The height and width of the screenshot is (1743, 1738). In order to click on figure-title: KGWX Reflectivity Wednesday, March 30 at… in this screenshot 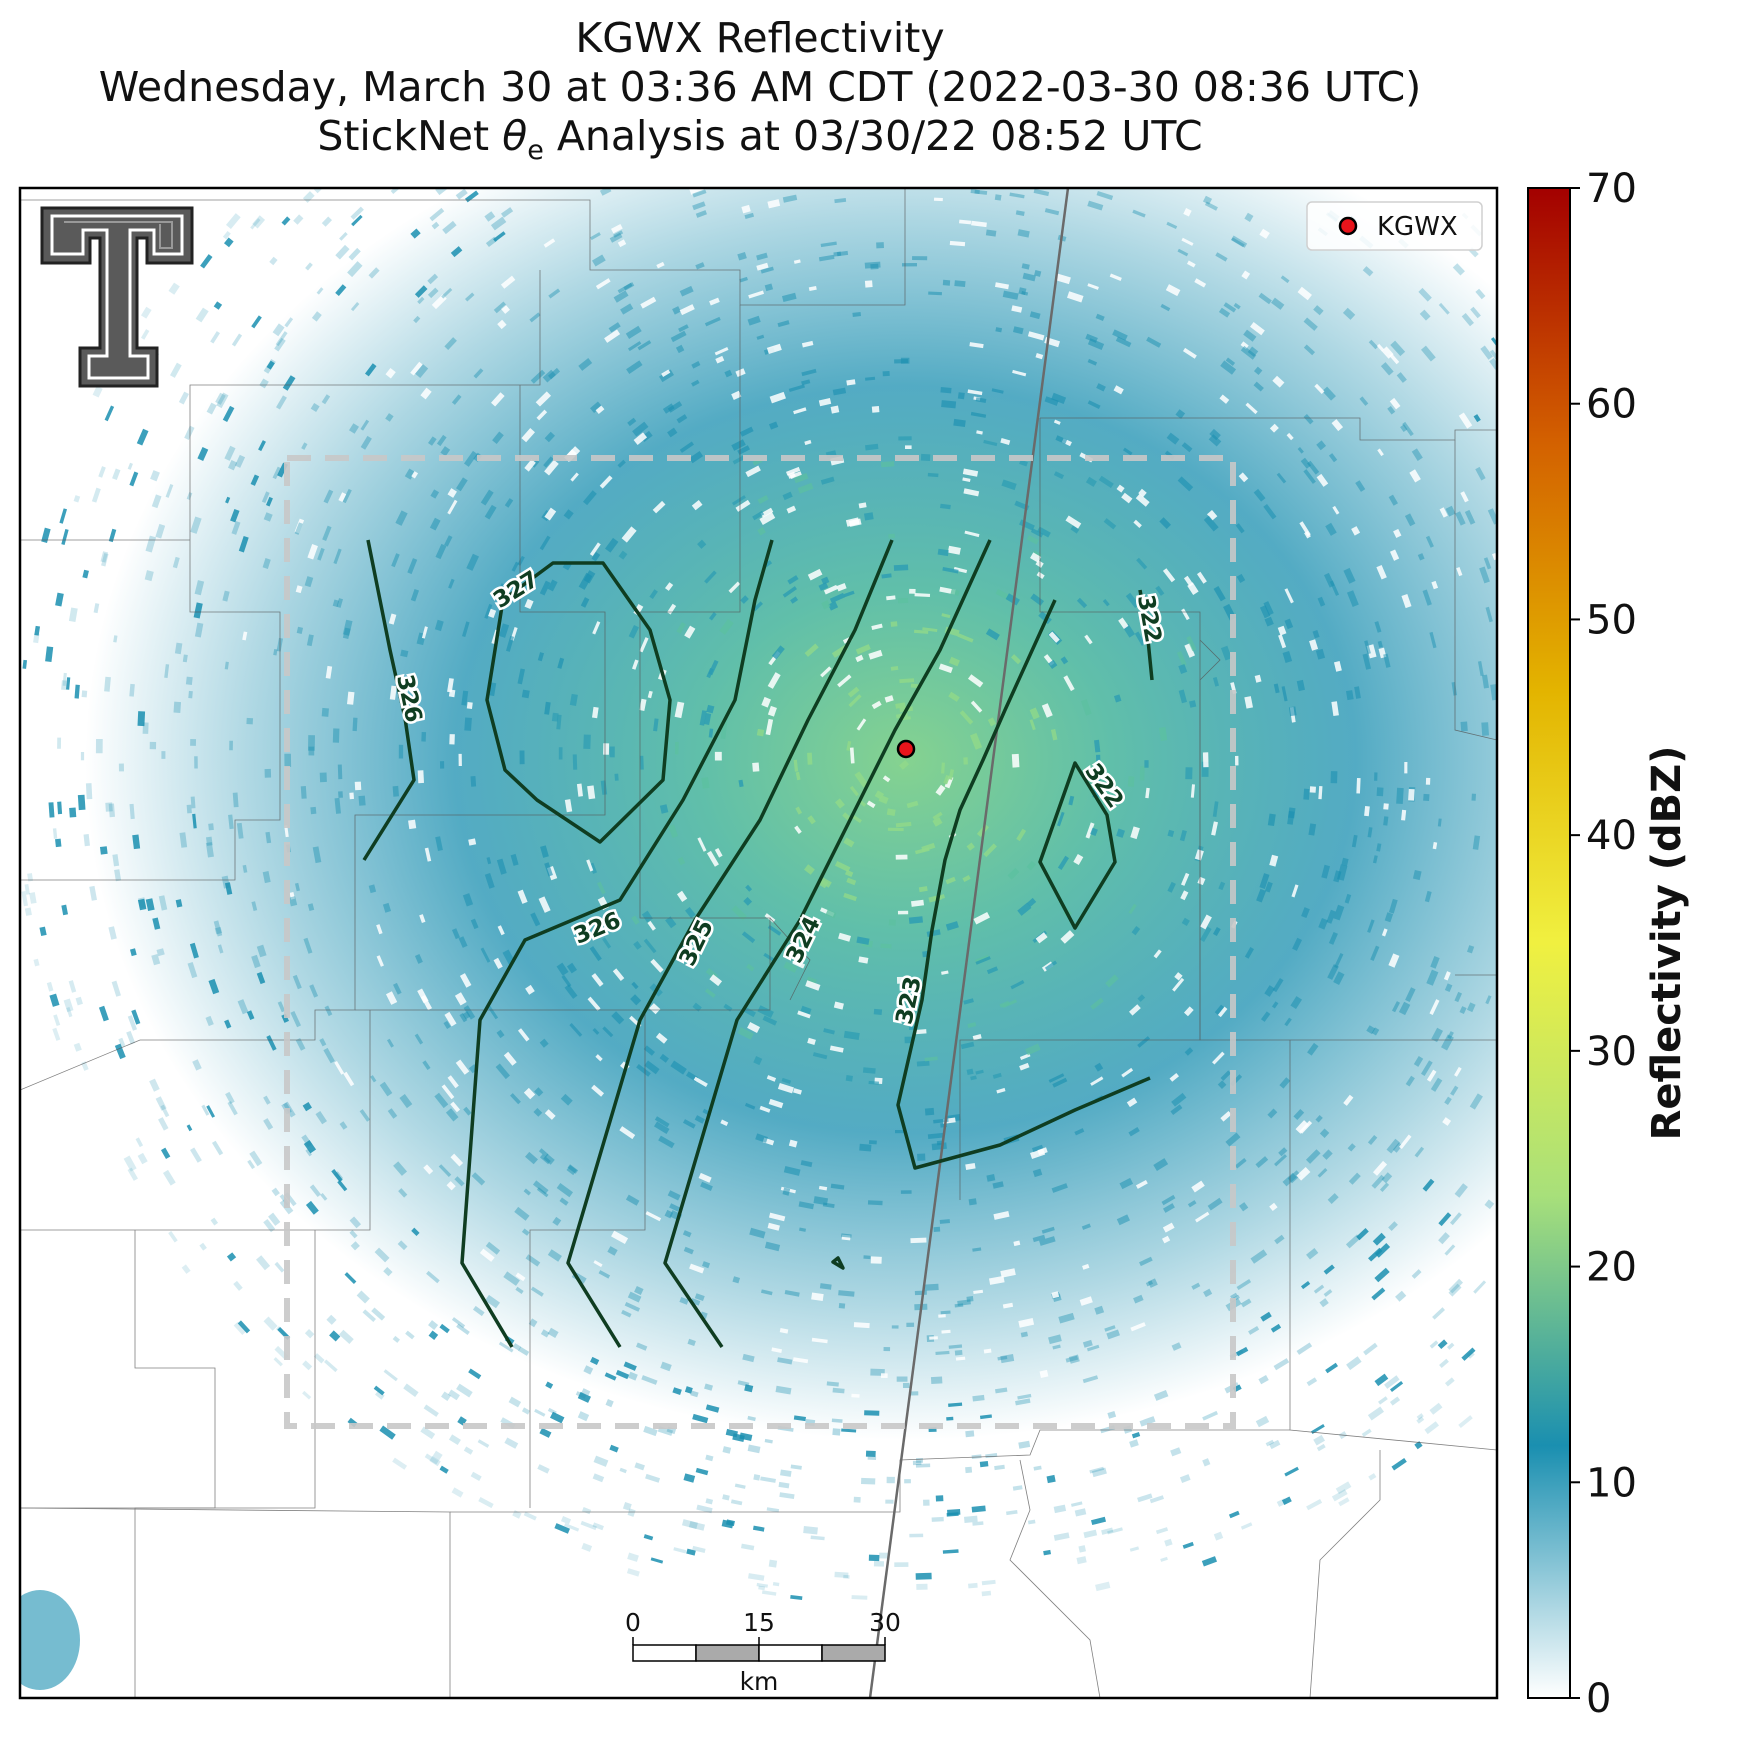, I will do `click(760, 94)`.